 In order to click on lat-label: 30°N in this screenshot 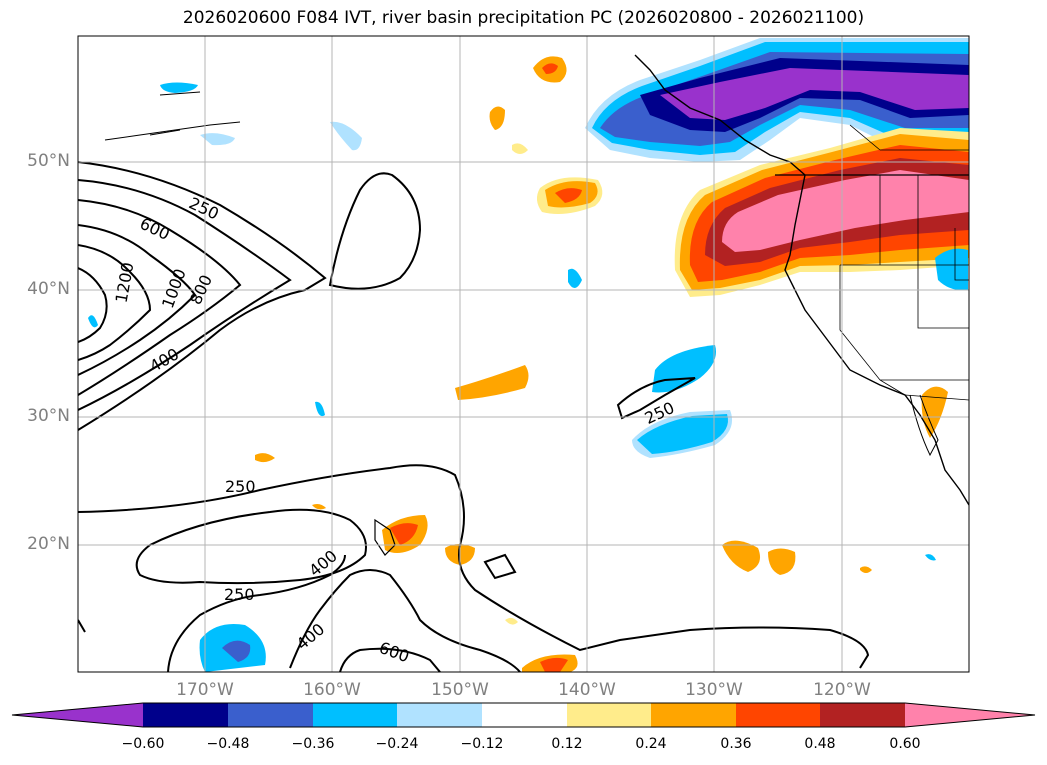, I will do `click(48, 416)`.